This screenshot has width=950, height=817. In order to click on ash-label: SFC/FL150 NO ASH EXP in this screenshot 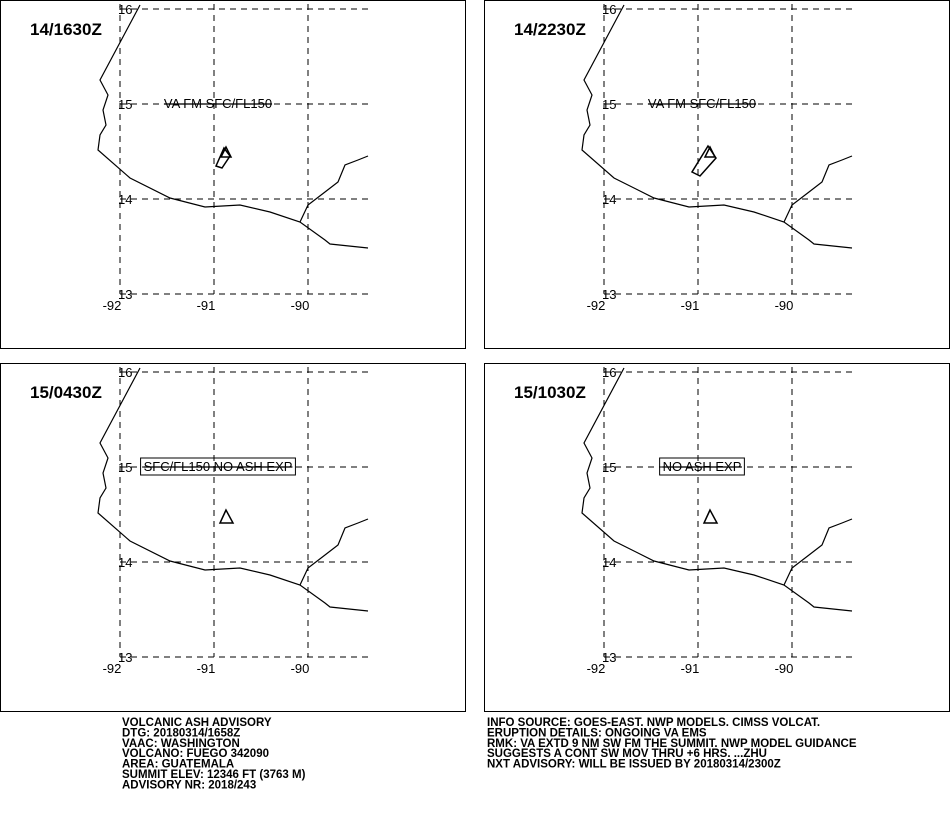, I will do `click(218, 466)`.